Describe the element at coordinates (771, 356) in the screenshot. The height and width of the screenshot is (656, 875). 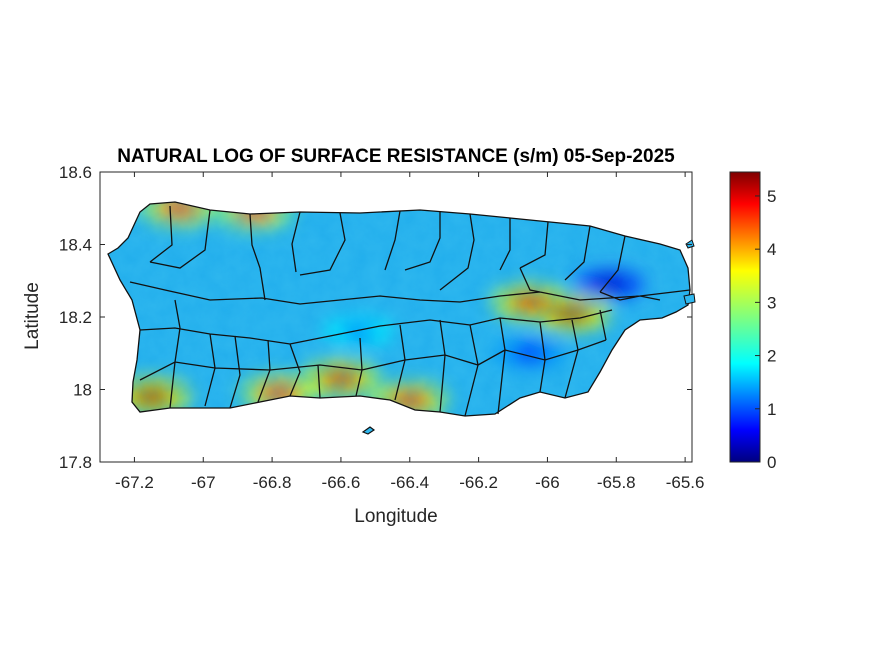
I see `colorbar-tick-label: 2` at that location.